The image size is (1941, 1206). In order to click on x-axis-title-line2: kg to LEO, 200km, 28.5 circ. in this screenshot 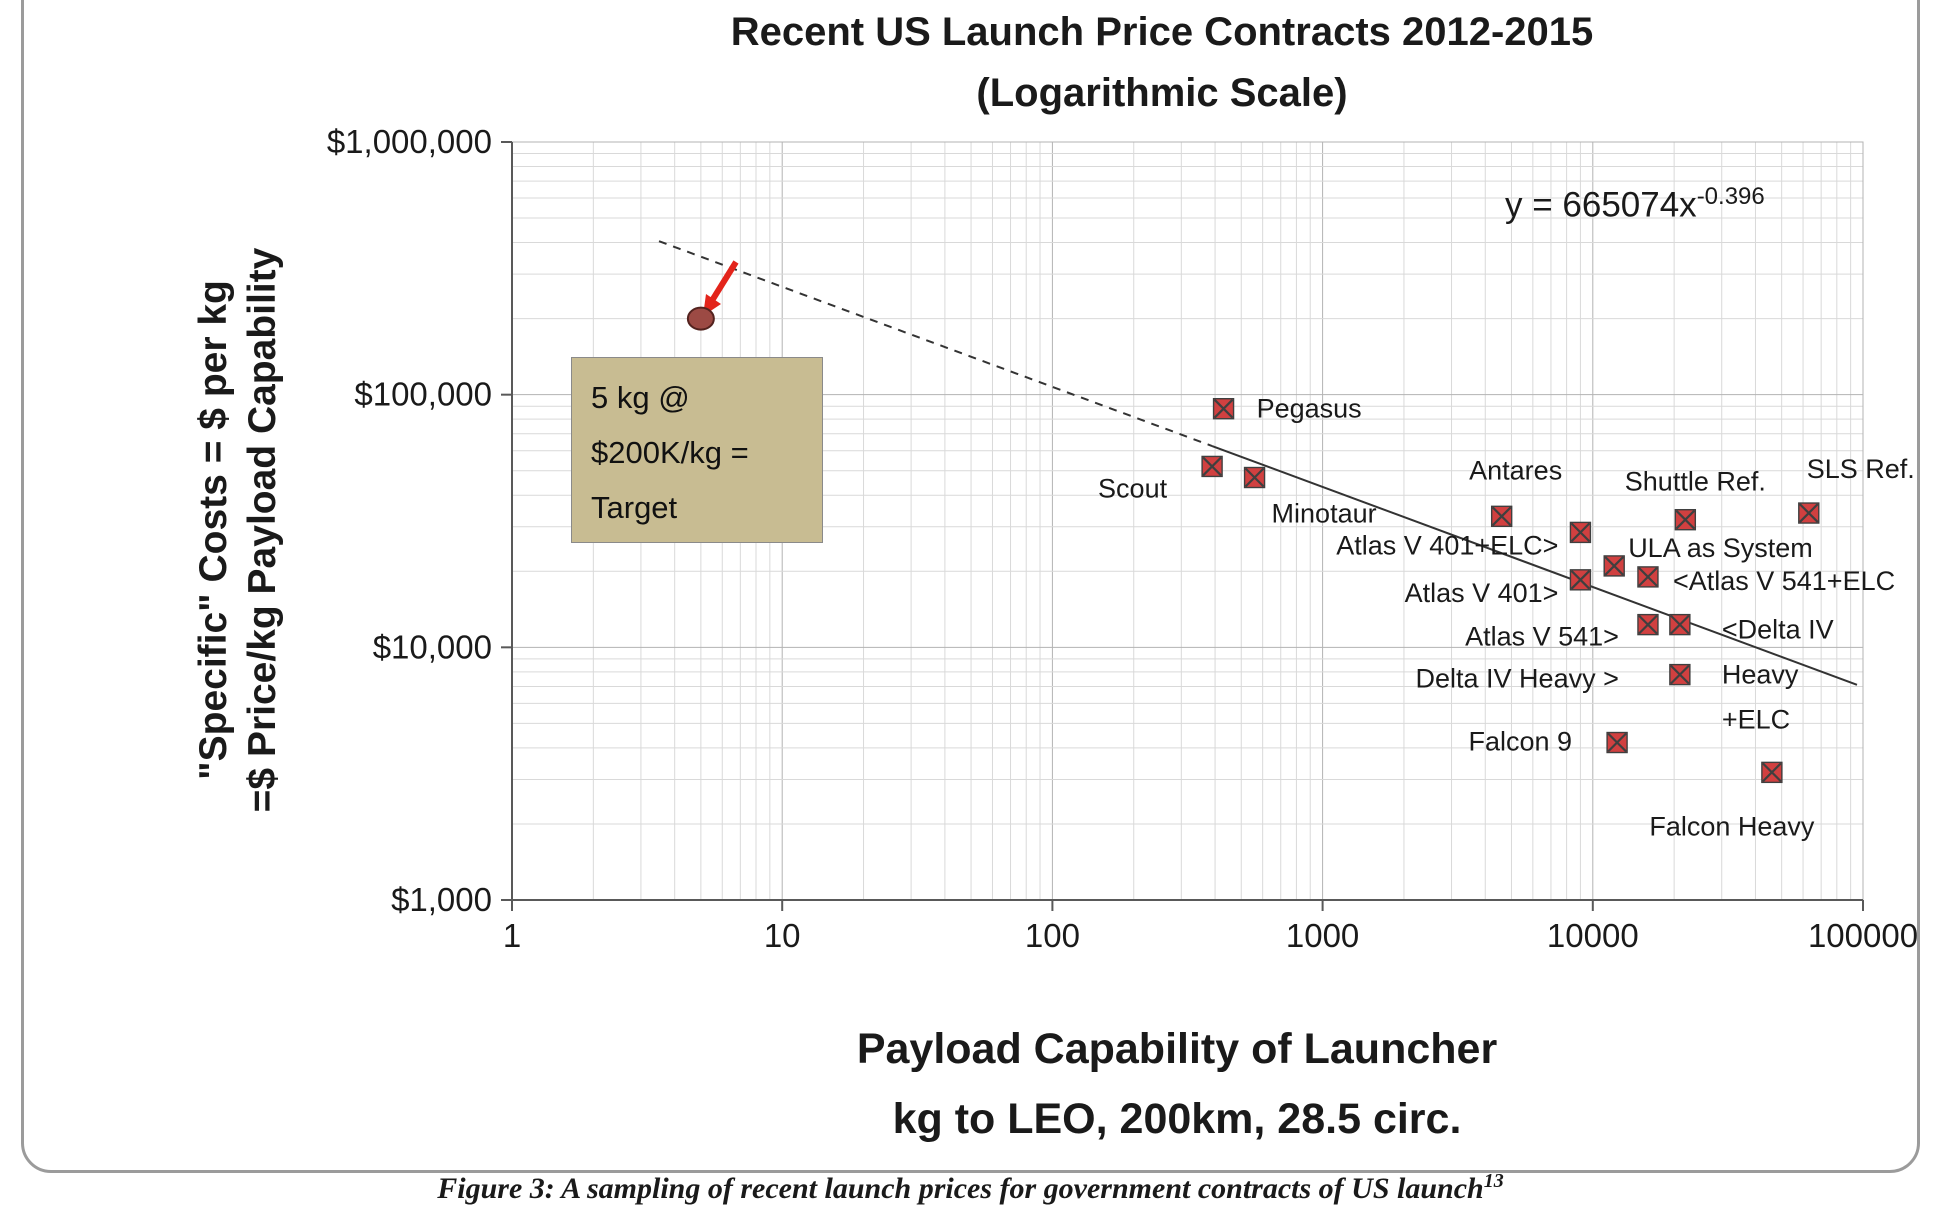, I will do `click(1177, 1119)`.